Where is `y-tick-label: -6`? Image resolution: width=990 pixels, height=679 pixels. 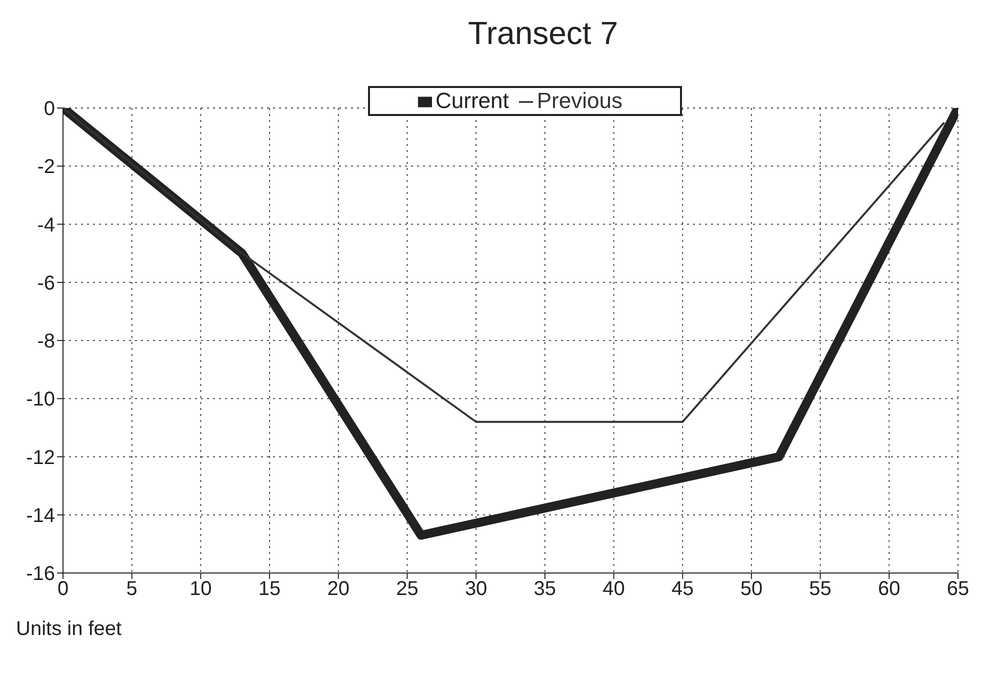 y-tick-label: -6 is located at coordinates (46, 283).